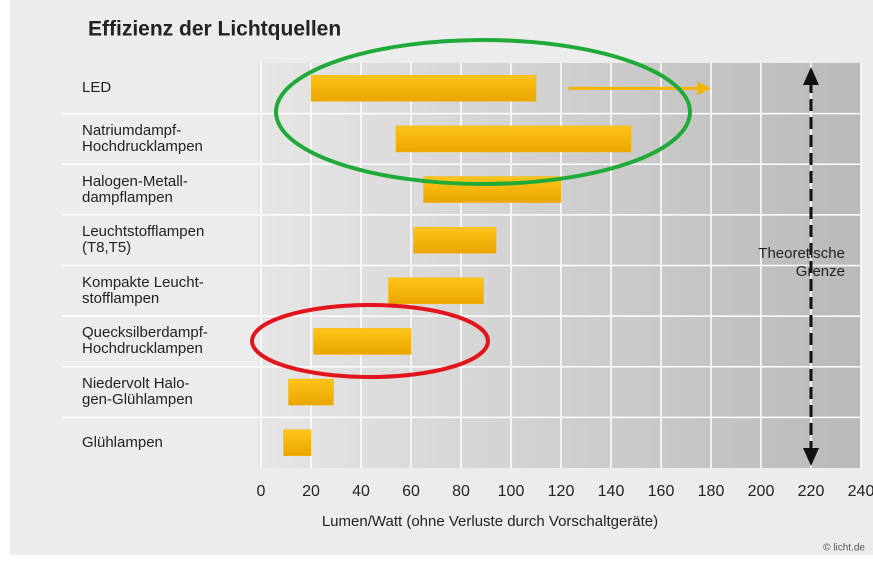 The image size is (873, 563). Describe the element at coordinates (704, 88) in the screenshot. I see `trend-arrowhead` at that location.